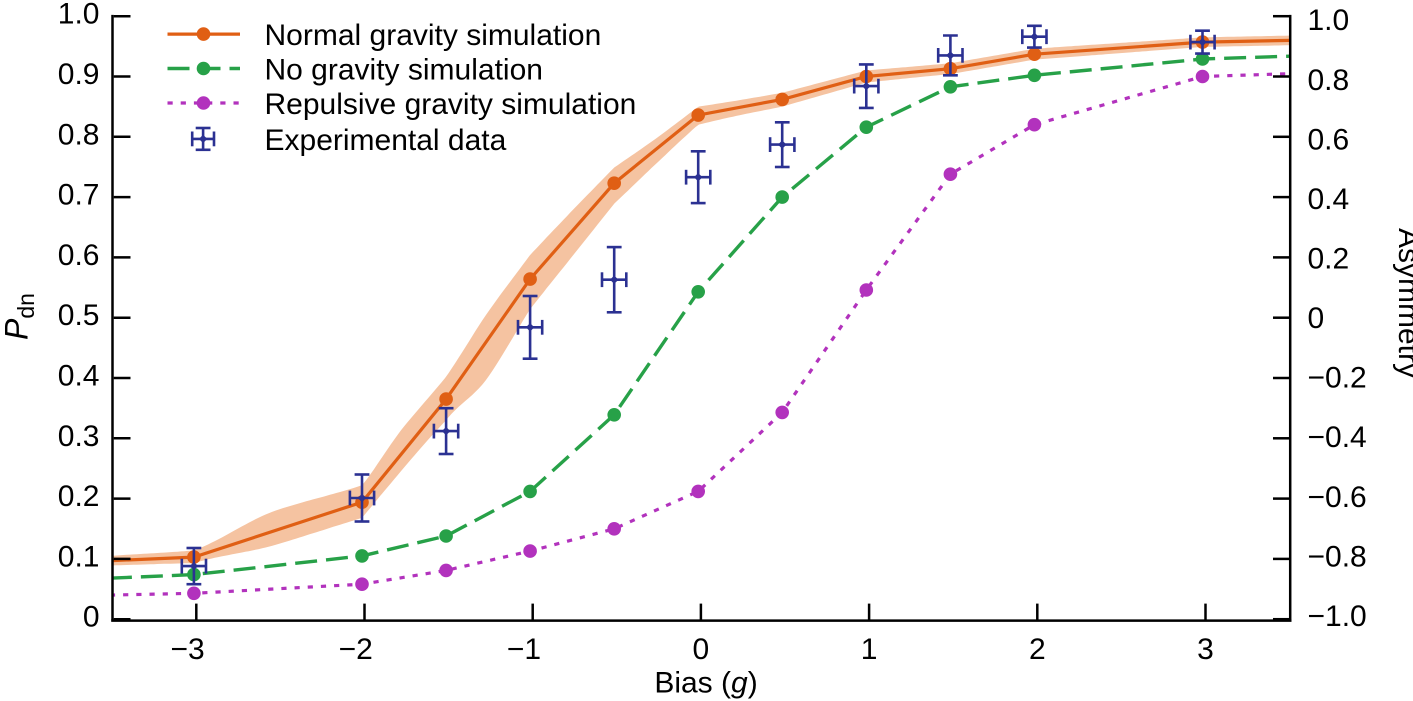  What do you see at coordinates (1402, 303) in the screenshot?
I see `svg-text: Asymmetry` at bounding box center [1402, 303].